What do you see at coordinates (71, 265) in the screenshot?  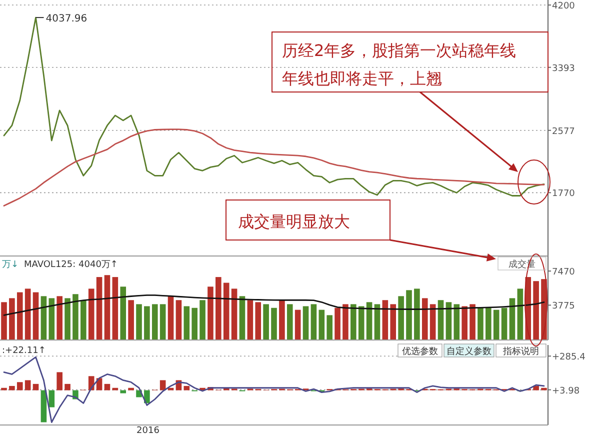 I see `annotation: MAVOL125: 4040万↑` at bounding box center [71, 265].